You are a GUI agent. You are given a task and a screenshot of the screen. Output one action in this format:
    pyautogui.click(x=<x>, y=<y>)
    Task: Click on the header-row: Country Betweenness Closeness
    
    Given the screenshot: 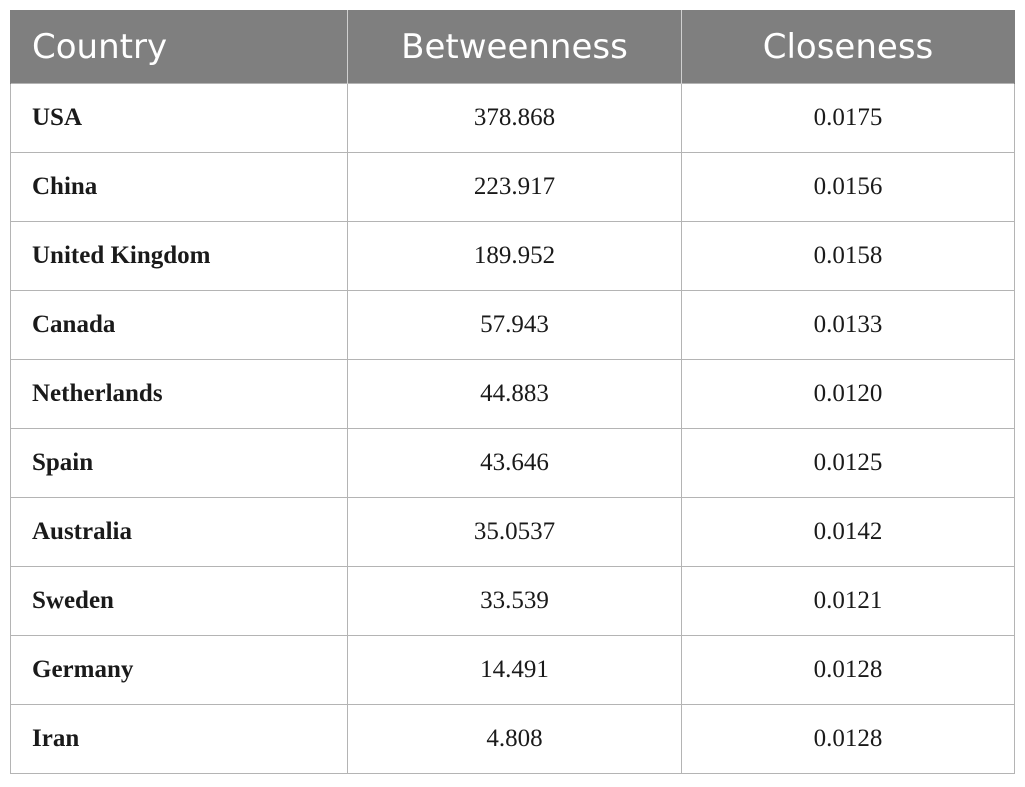 What is the action you would take?
    pyautogui.click(x=512, y=47)
    